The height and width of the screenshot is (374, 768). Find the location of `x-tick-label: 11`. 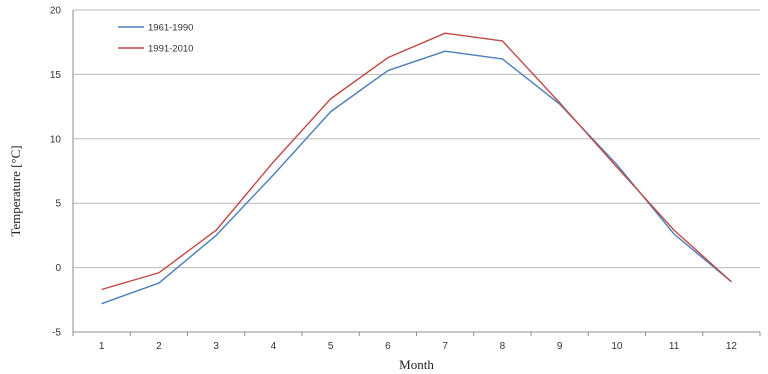

x-tick-label: 11 is located at coordinates (674, 346).